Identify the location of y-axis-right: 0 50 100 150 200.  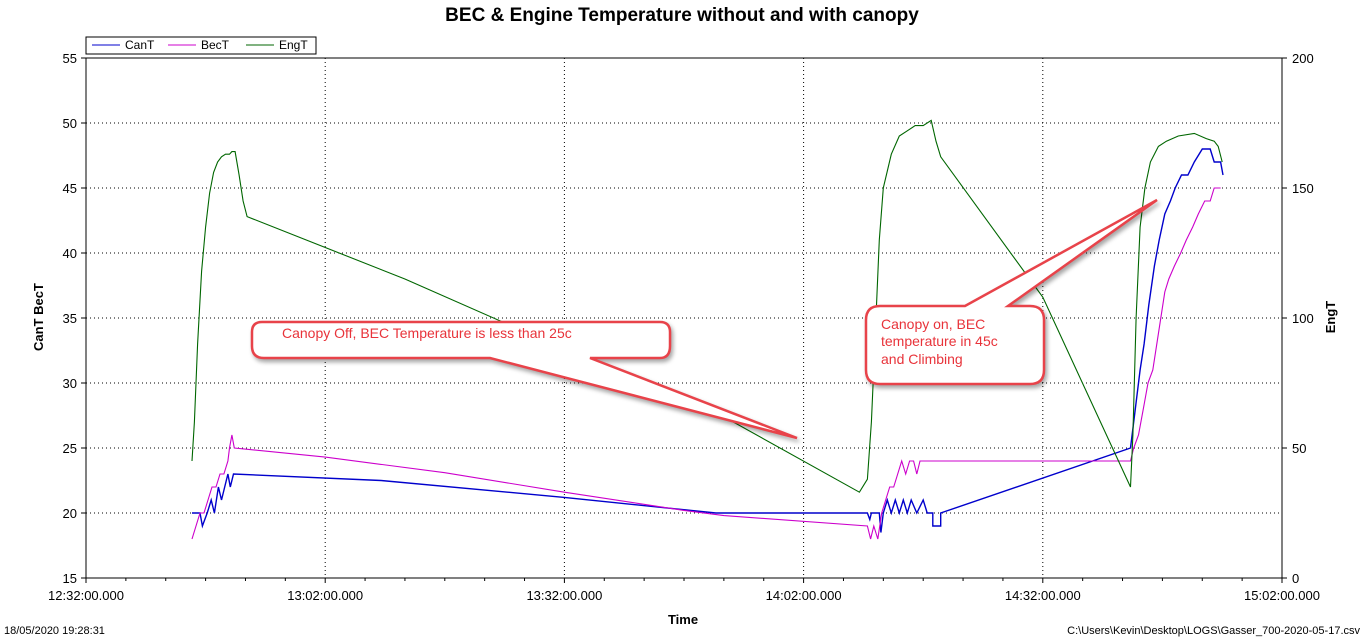
(1298, 318).